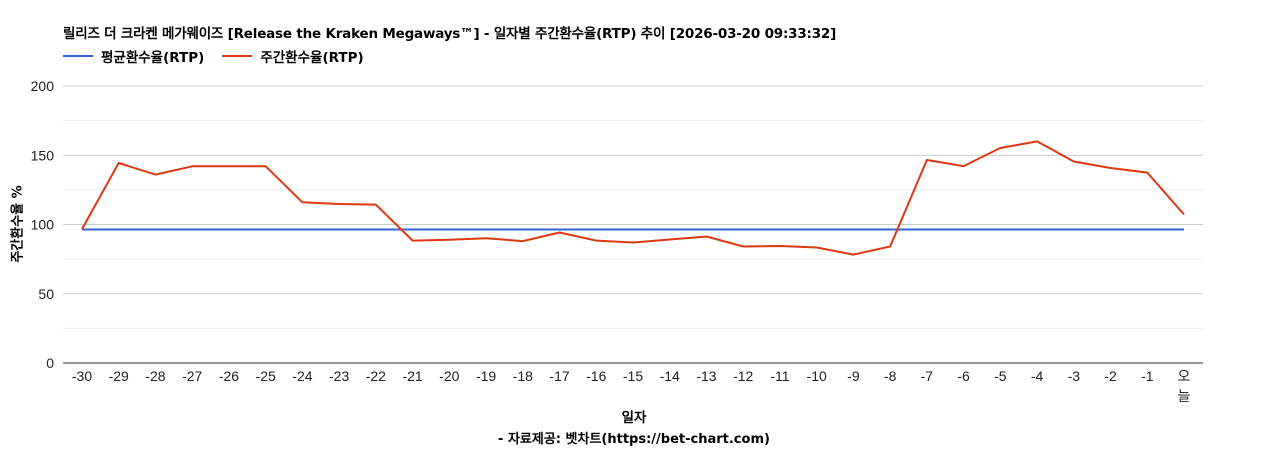  I want to click on x-tick-label: -12, so click(743, 376).